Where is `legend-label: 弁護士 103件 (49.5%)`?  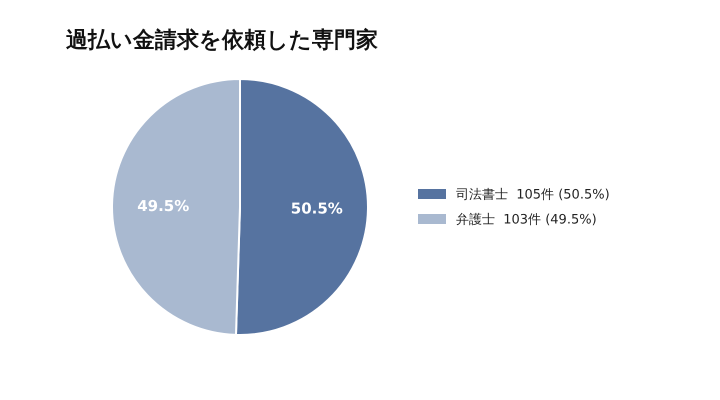 legend-label: 弁護士 103件 (49.5%) is located at coordinates (526, 220).